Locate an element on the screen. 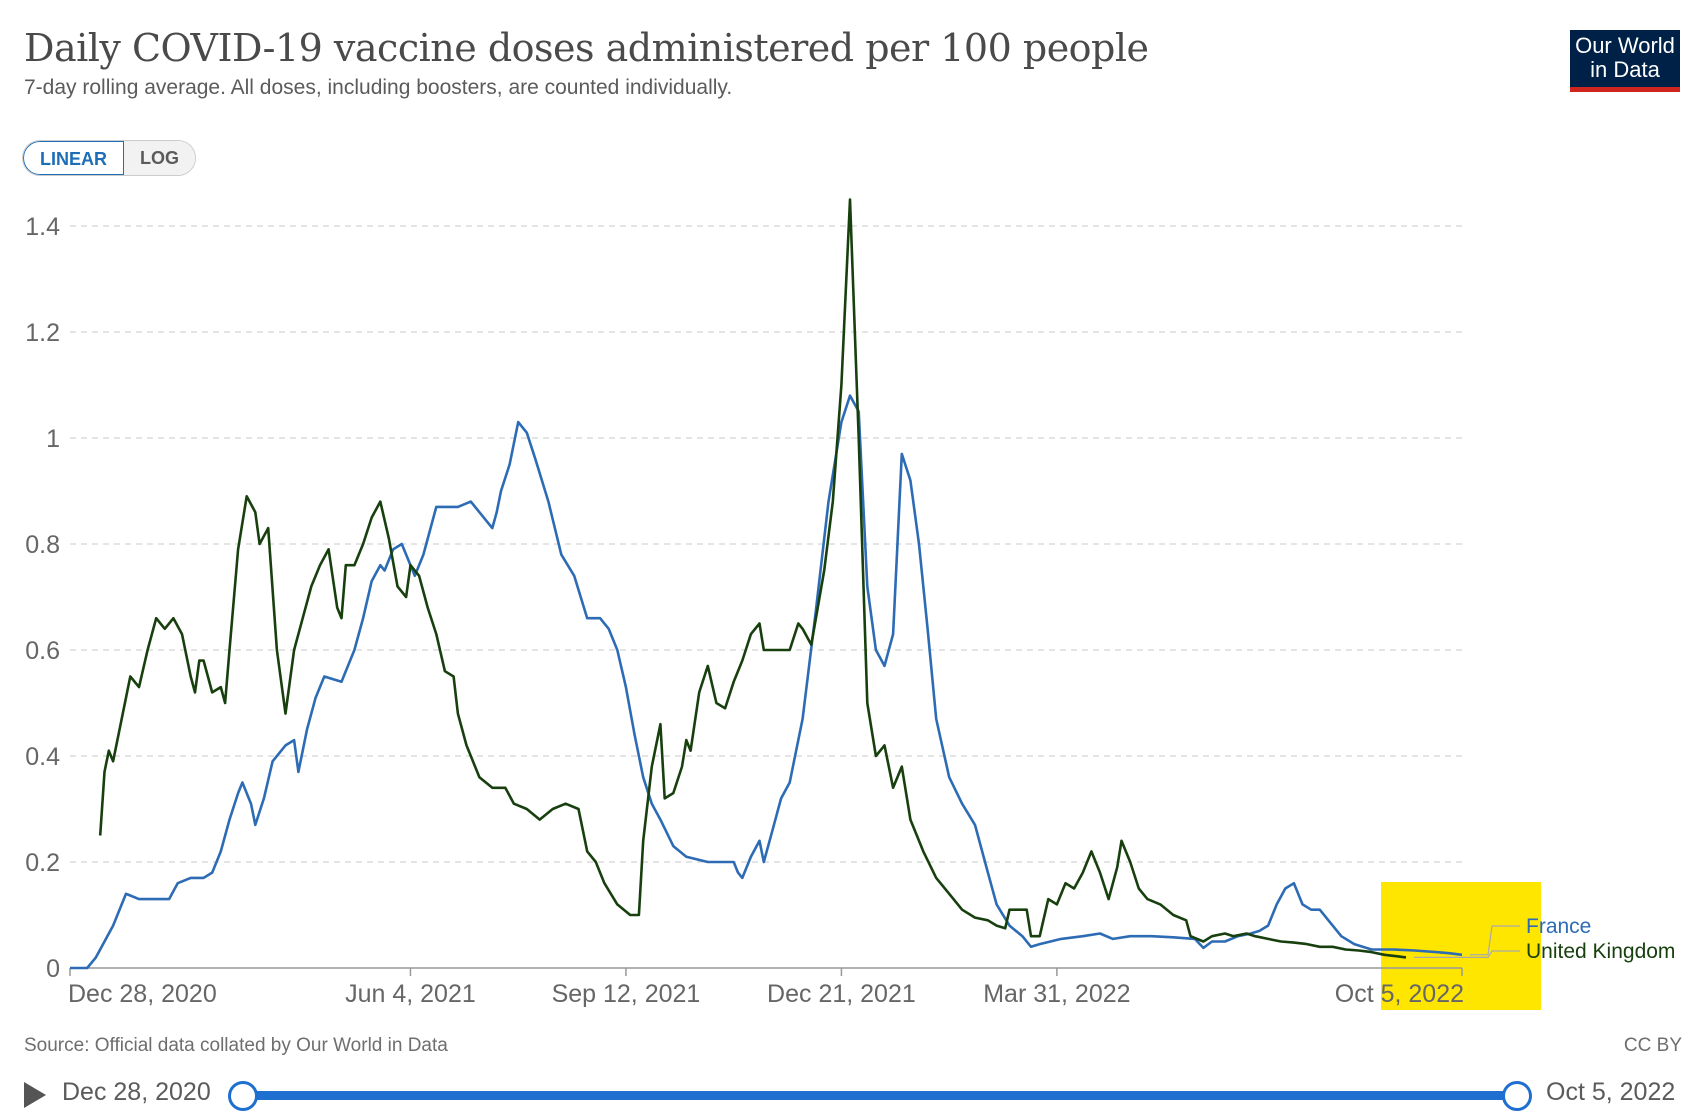 This screenshot has height=1118, width=1704. scale-toggle: LINEAR LOG is located at coordinates (109, 158).